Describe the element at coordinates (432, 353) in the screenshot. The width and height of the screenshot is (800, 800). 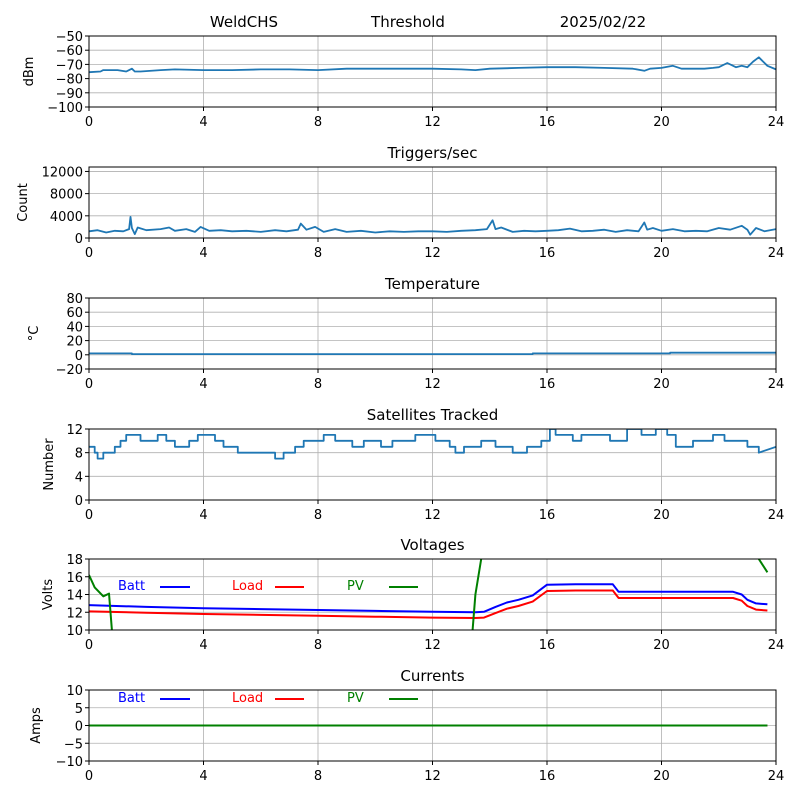
I see `series-temperature-line` at that location.